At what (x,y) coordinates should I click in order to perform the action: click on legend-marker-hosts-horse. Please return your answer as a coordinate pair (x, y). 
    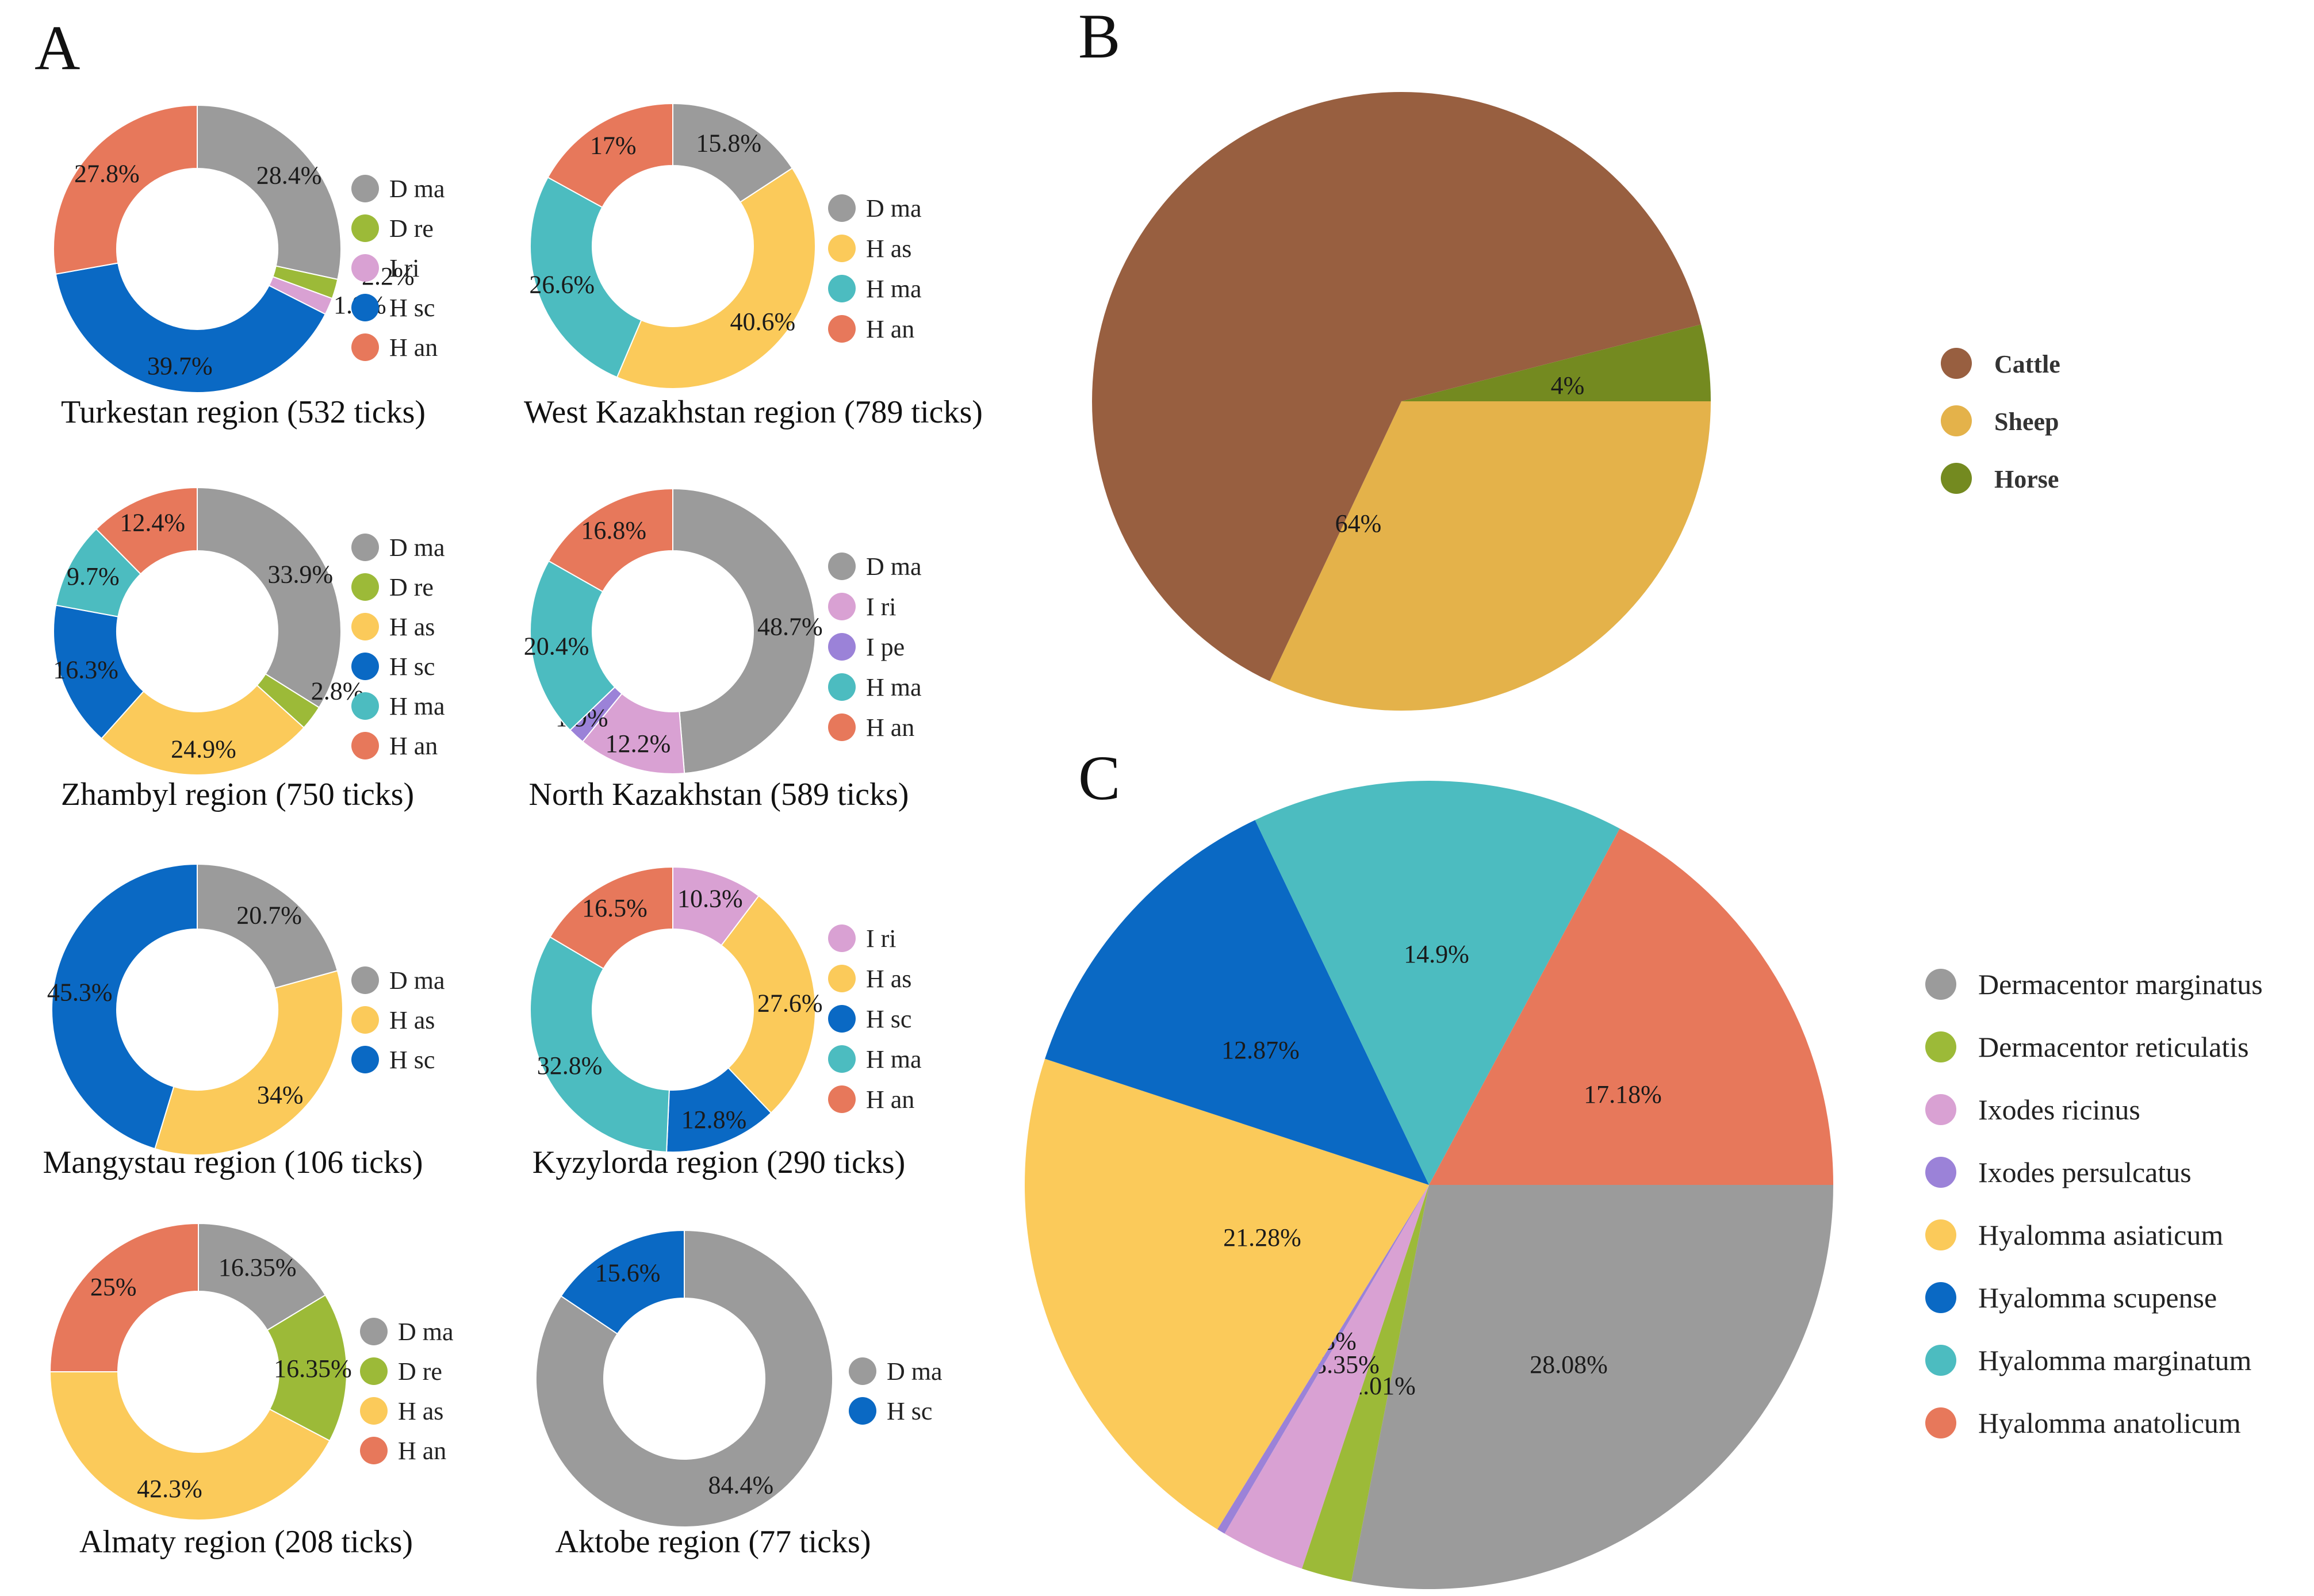
    Looking at the image, I should click on (1956, 478).